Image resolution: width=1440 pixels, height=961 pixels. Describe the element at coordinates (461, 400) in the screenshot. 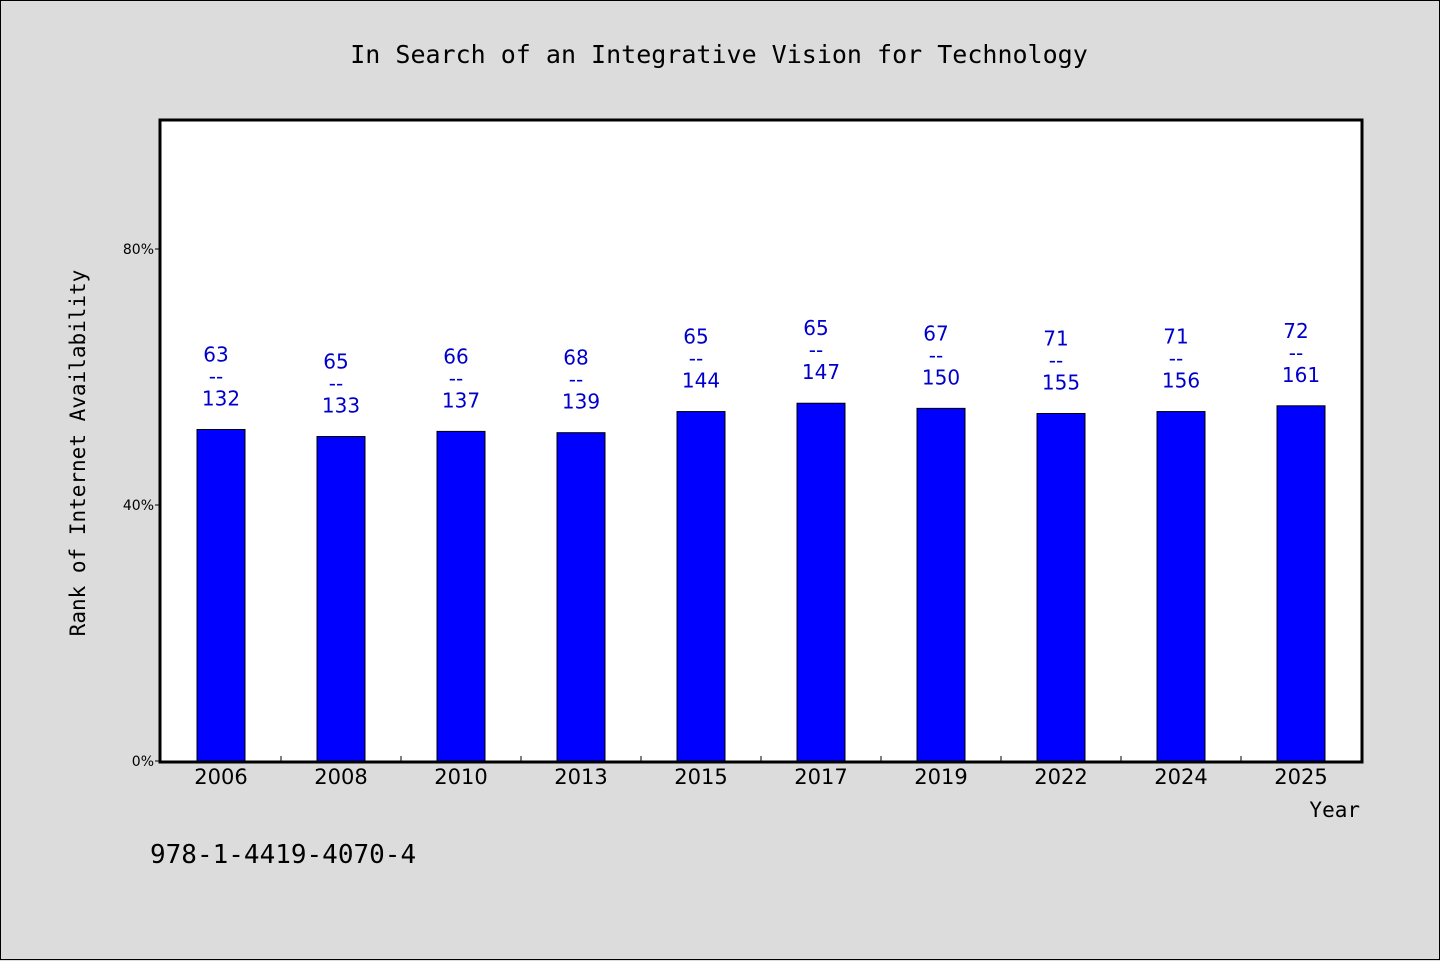

I see `bar-label-bottom: 137` at that location.